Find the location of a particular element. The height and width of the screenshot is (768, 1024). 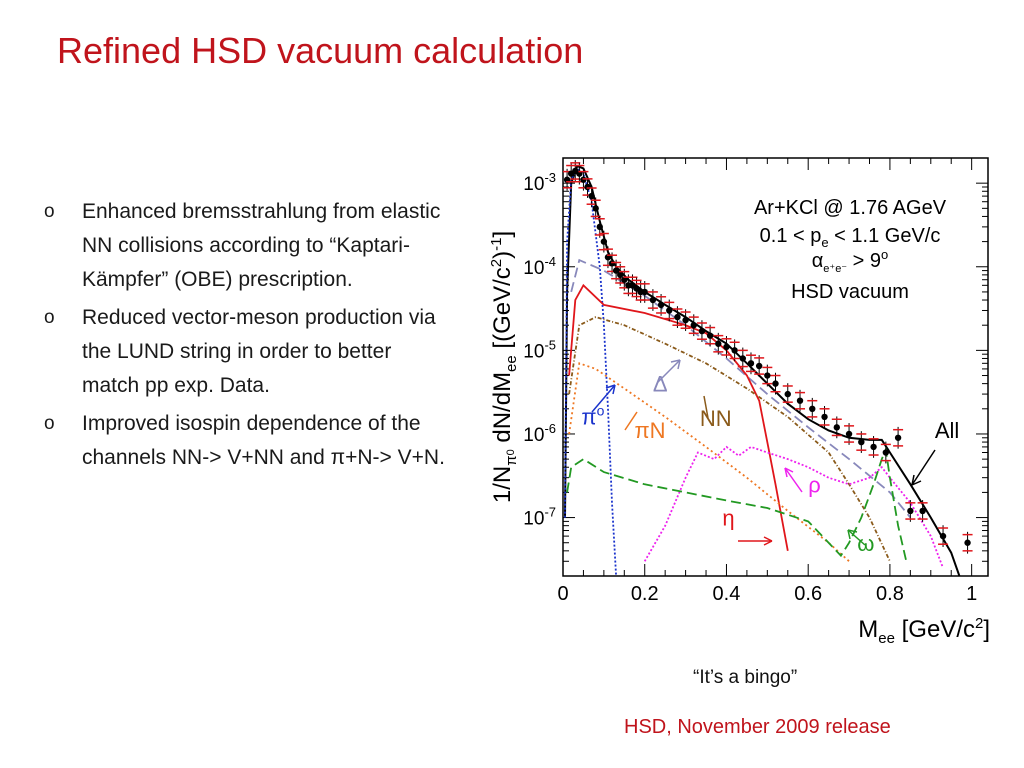

release-note: HSD, November 2009 release is located at coordinates (757, 727).